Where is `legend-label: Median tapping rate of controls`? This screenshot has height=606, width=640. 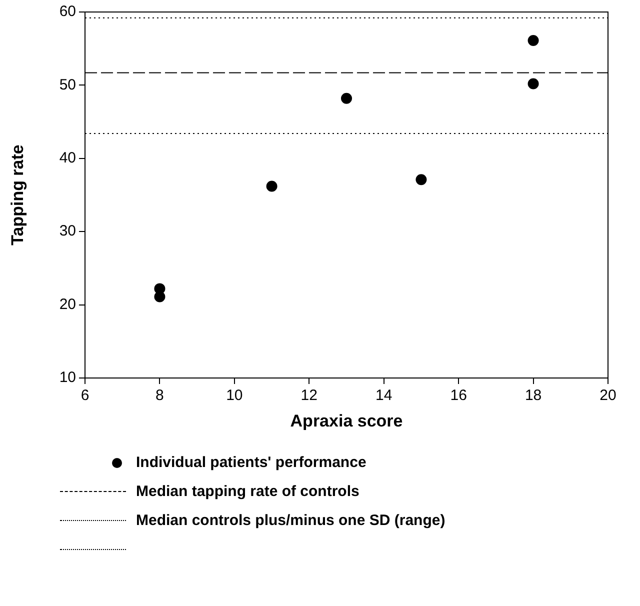 legend-label: Median tapping rate of controls is located at coordinates (248, 491).